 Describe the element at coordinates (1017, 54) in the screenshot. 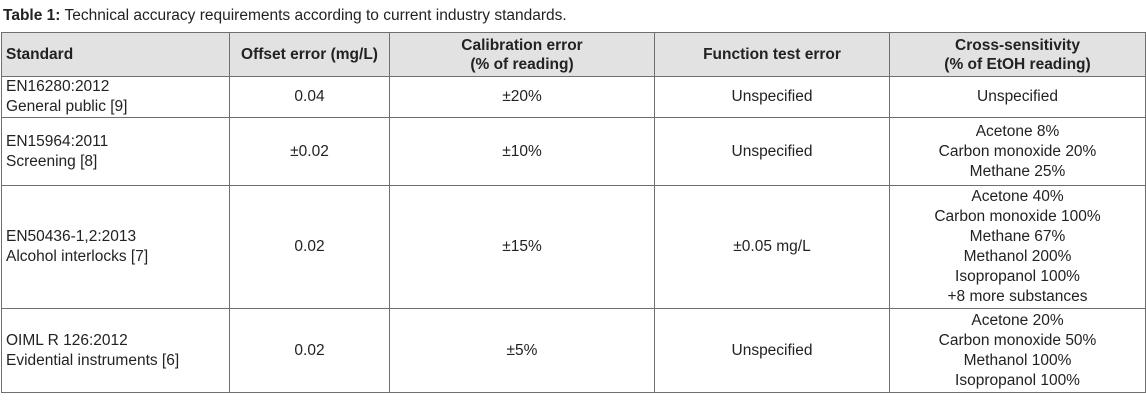

I see `header-cross-sensitivity: Cross-sensitivity (% of EtOH reading)` at that location.